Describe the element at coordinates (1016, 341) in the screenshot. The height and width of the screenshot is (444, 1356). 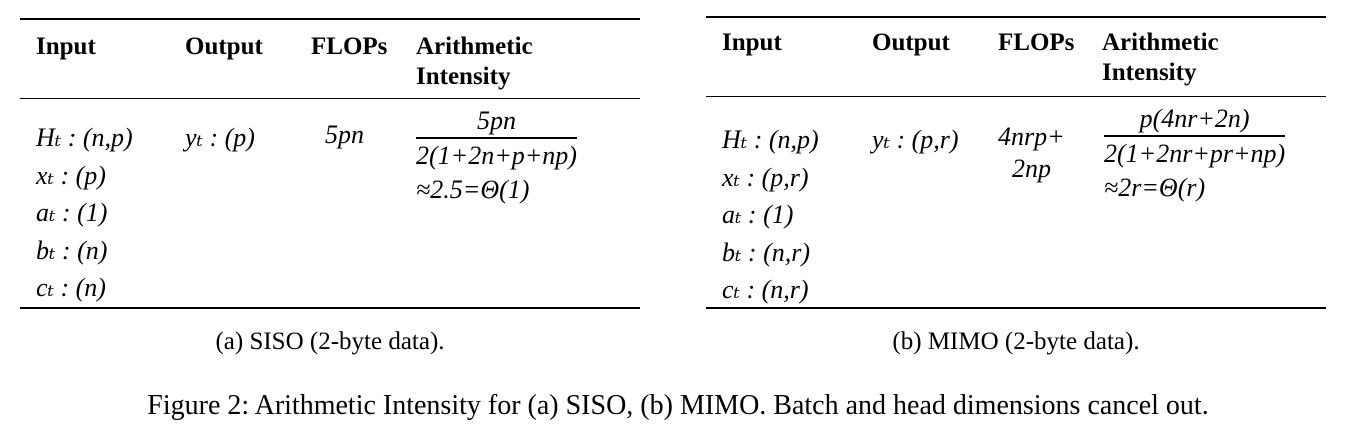
I see `caption-b: (b) MIMO (2-byte data).` at that location.